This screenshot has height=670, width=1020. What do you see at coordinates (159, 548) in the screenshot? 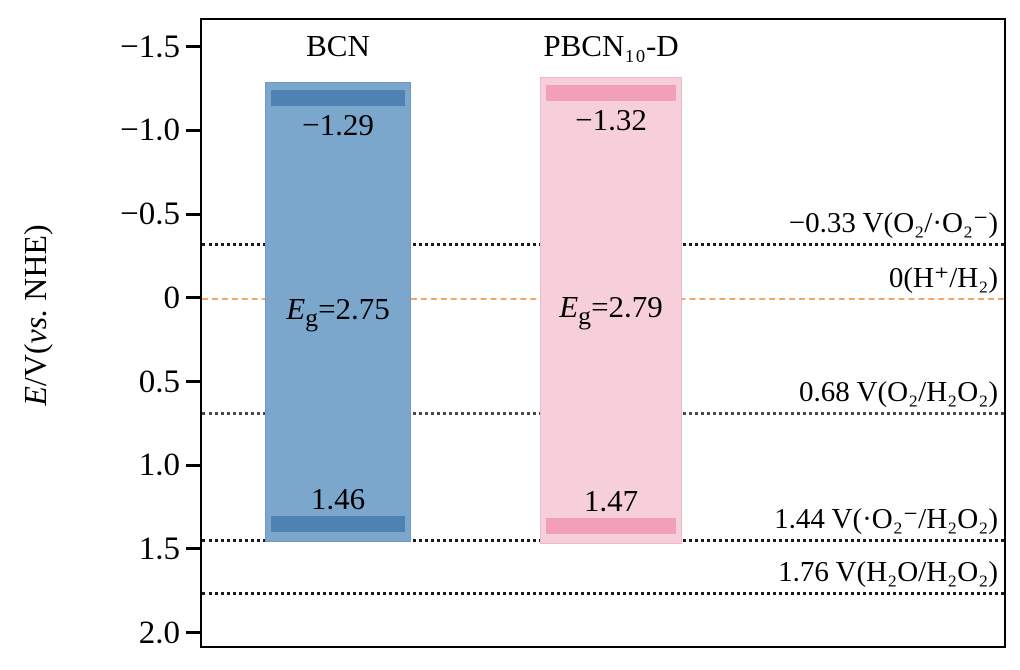
I see `y-tick-label-6: 1.5` at bounding box center [159, 548].